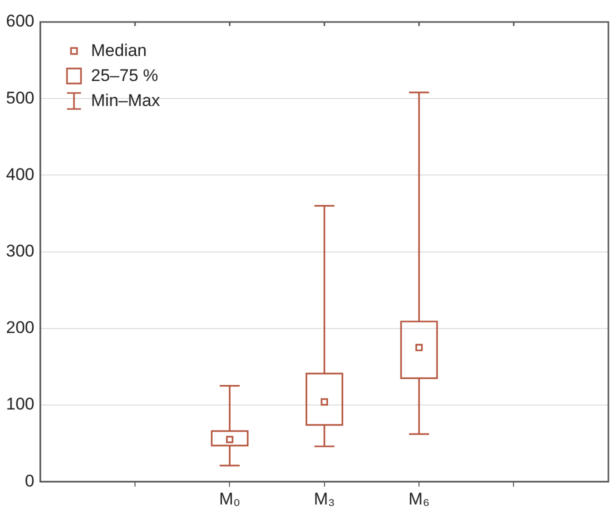  I want to click on x-tick-label: M₀, so click(229, 498).